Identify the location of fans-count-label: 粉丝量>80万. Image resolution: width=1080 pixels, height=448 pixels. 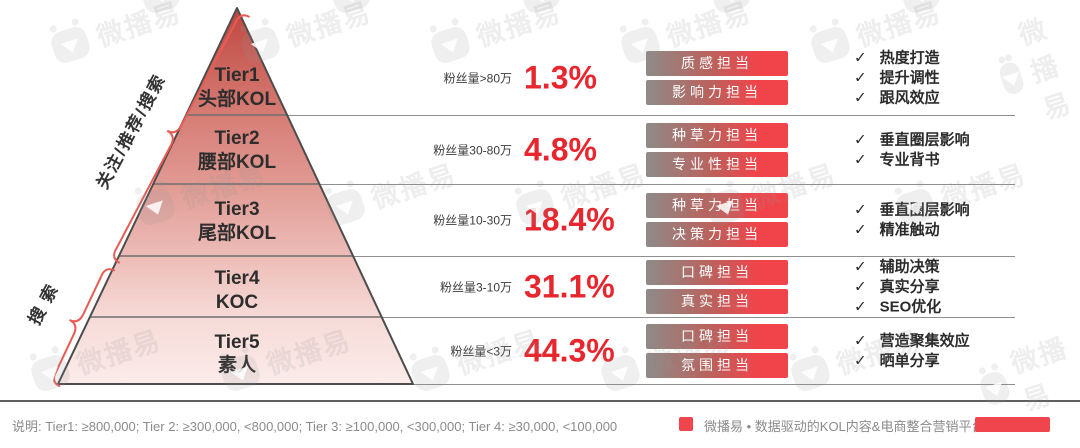
(477, 78).